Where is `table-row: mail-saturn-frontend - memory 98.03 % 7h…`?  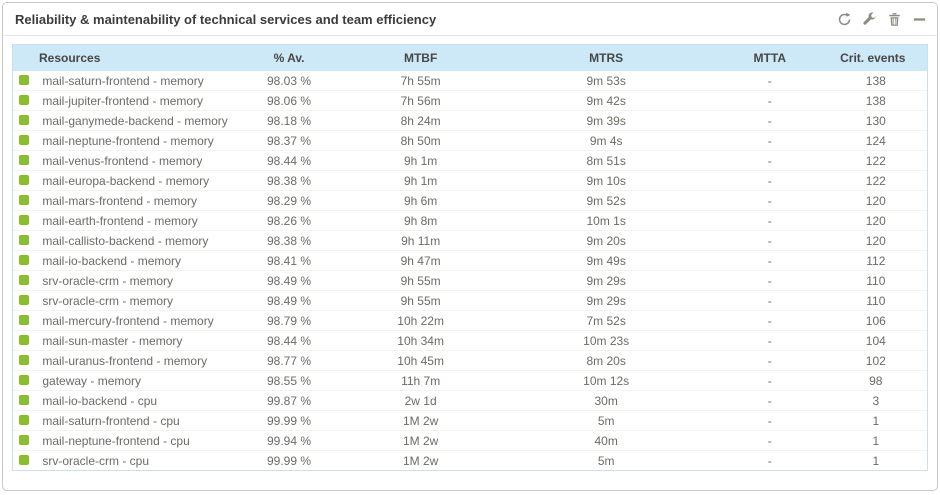
table-row: mail-saturn-frontend - memory 98.03 % 7h… is located at coordinates (470, 81).